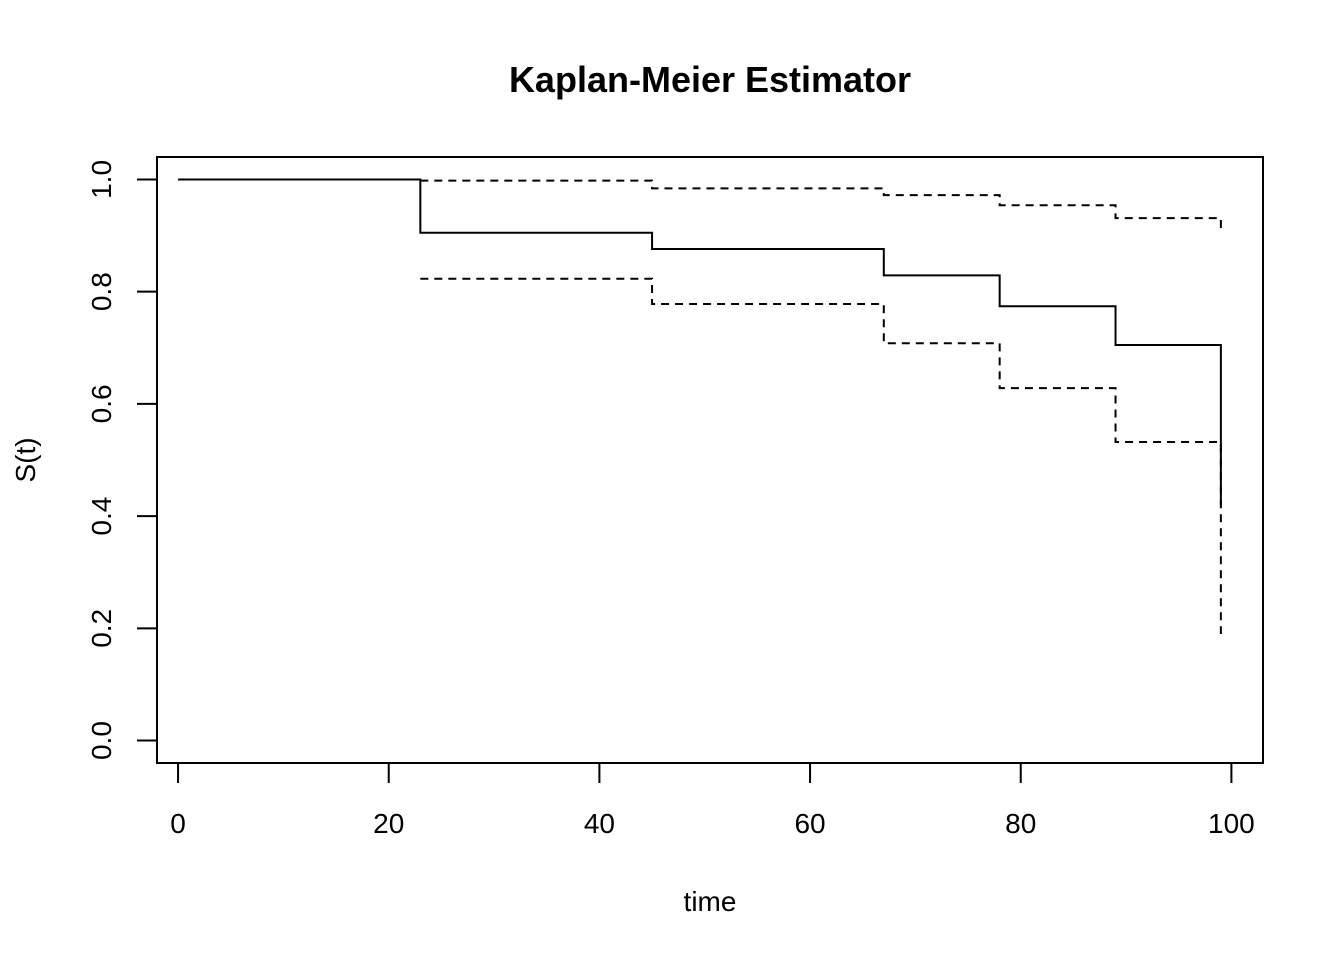 Image resolution: width=1344 pixels, height=960 pixels. What do you see at coordinates (710, 901) in the screenshot?
I see `x-axis-title: time` at bounding box center [710, 901].